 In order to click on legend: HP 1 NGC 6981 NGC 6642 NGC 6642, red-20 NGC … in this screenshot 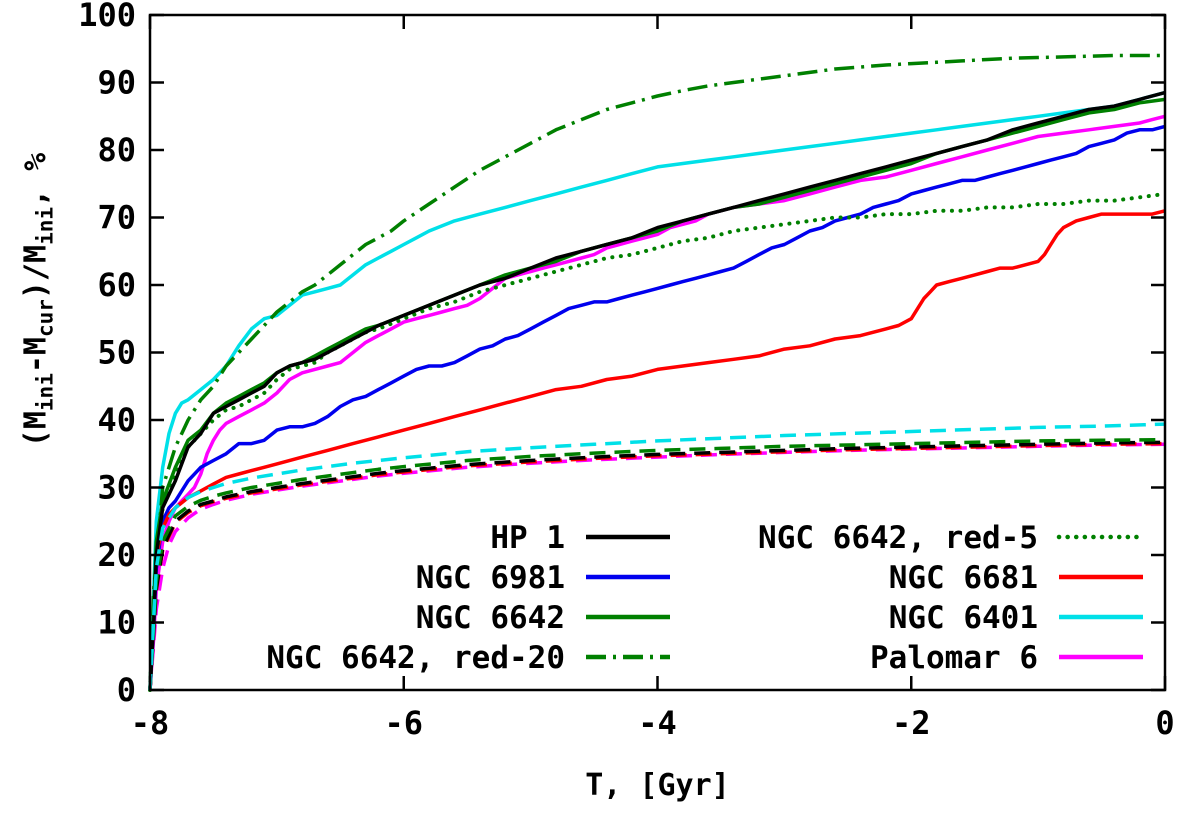, I will do `click(706, 598)`.